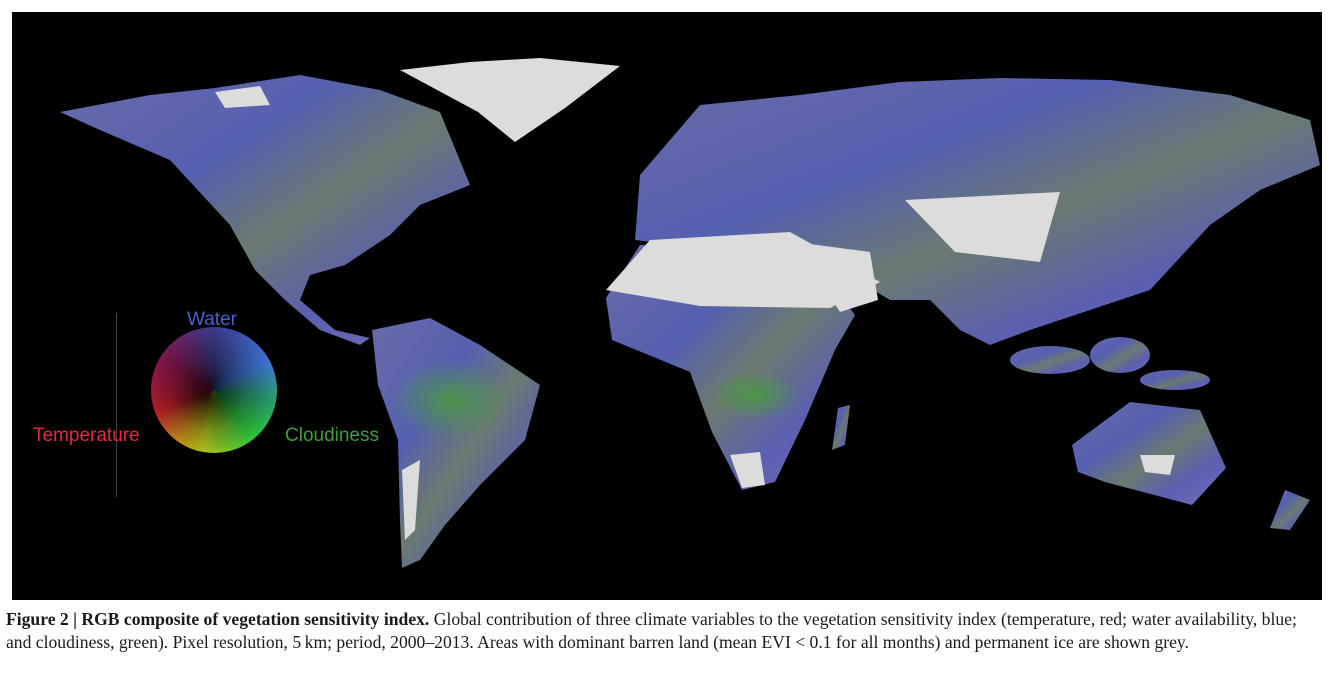 This screenshot has height=686, width=1333. I want to click on legend-cloudiness: Cloudiness, so click(332, 435).